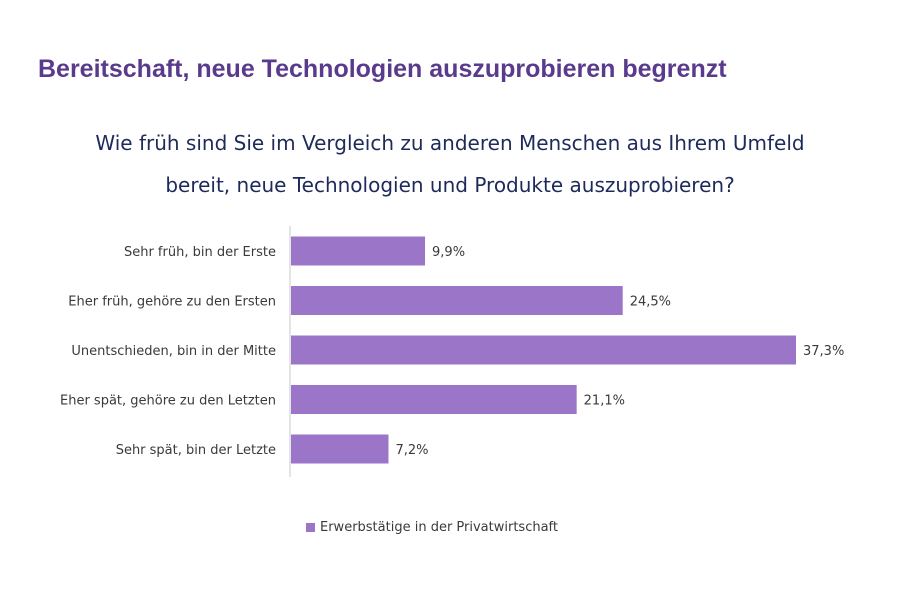 This screenshot has height=600, width=900. Describe the element at coordinates (448, 252) in the screenshot. I see `data-label: 9,9%` at that location.